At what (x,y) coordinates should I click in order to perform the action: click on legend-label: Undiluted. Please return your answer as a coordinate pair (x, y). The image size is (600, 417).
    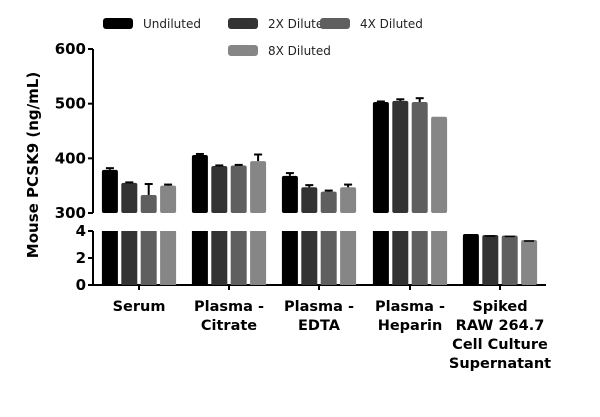
    Looking at the image, I should click on (172, 24).